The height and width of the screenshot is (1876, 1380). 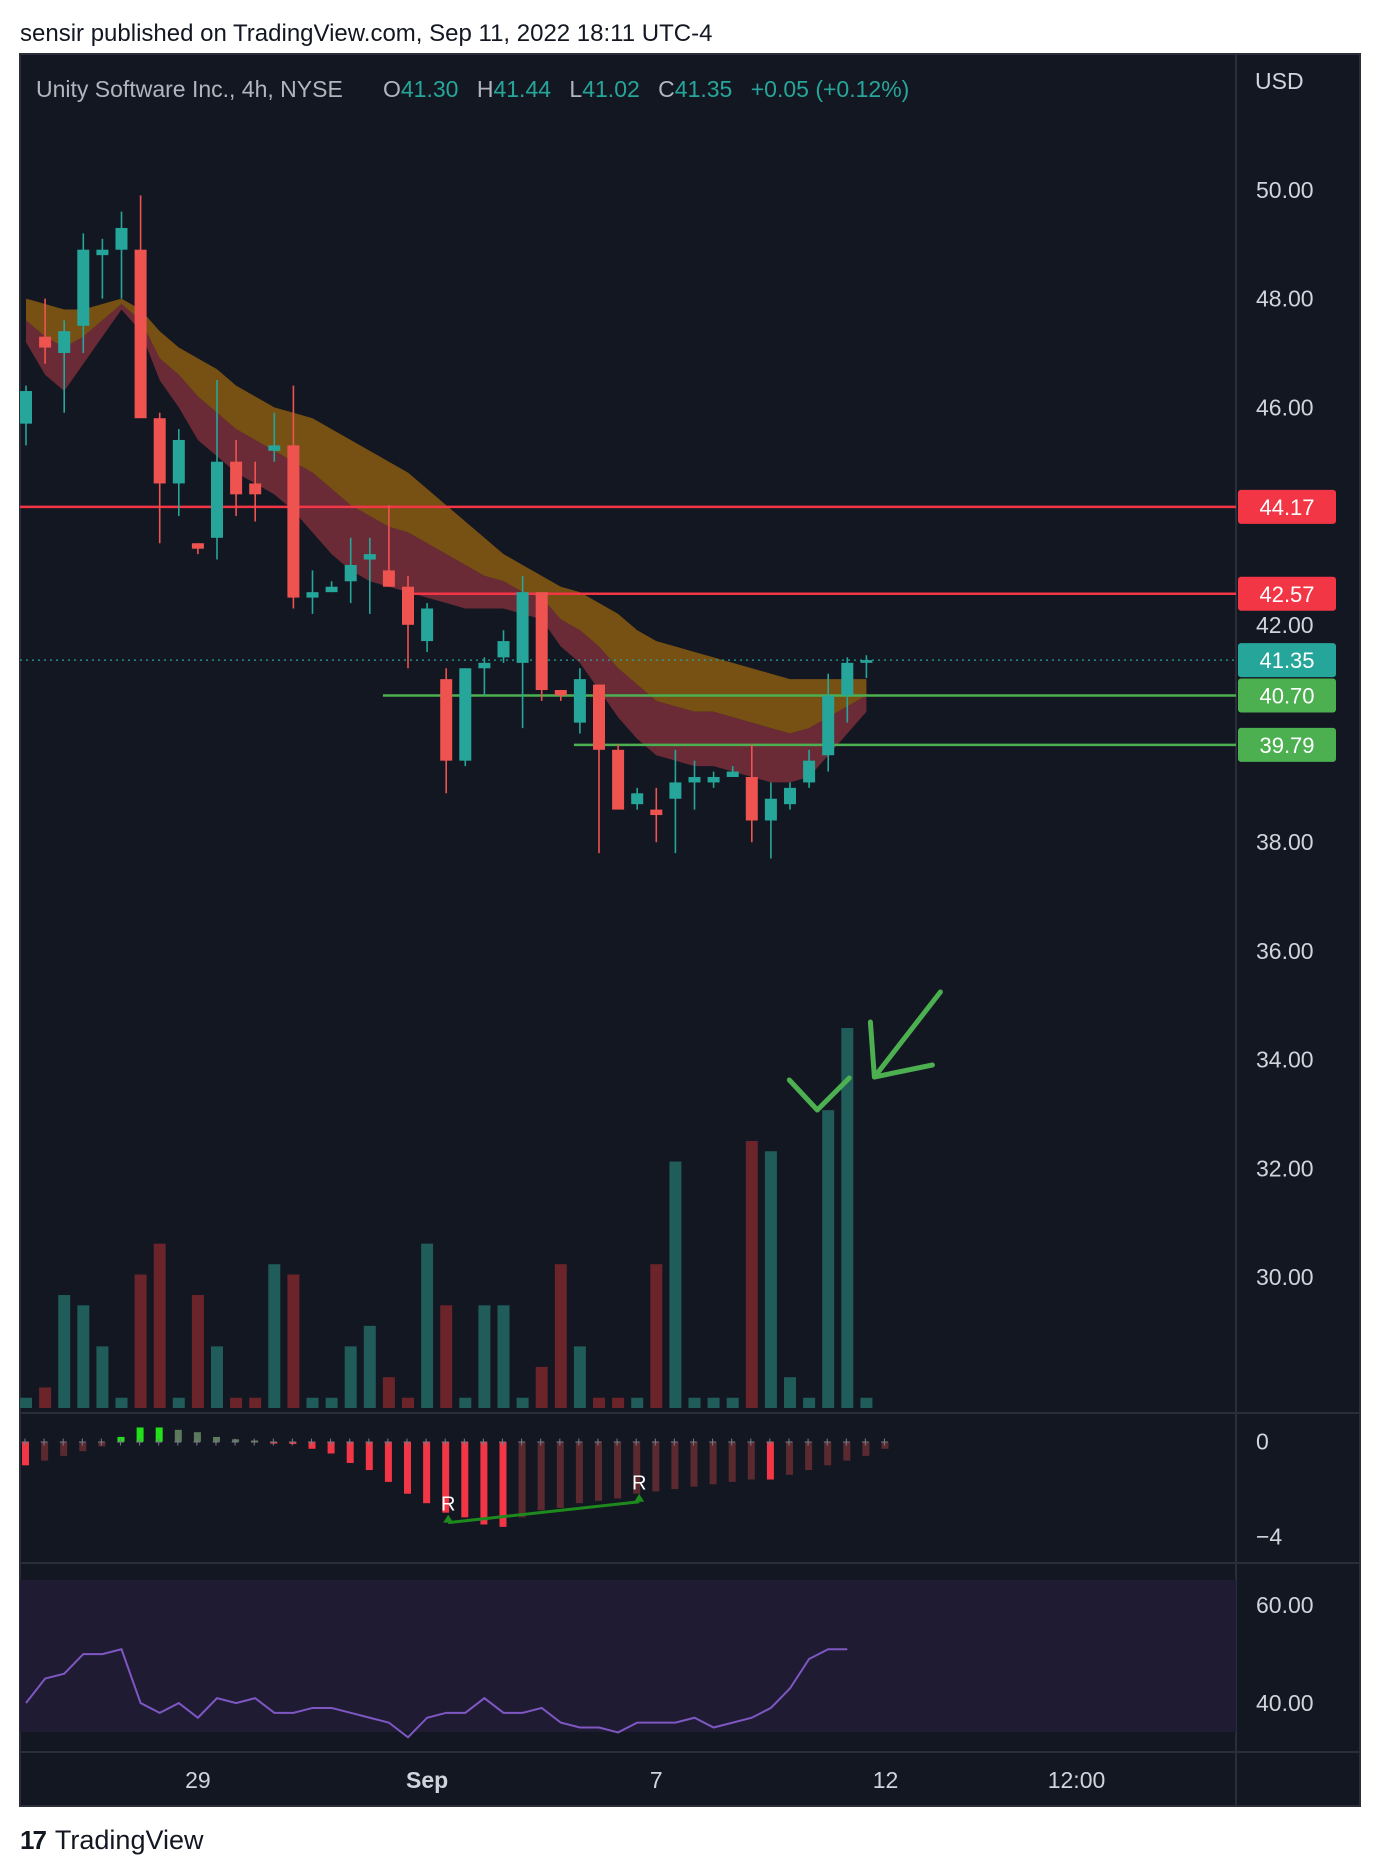 What do you see at coordinates (198, 1780) in the screenshot?
I see `time-tick-label: 29` at bounding box center [198, 1780].